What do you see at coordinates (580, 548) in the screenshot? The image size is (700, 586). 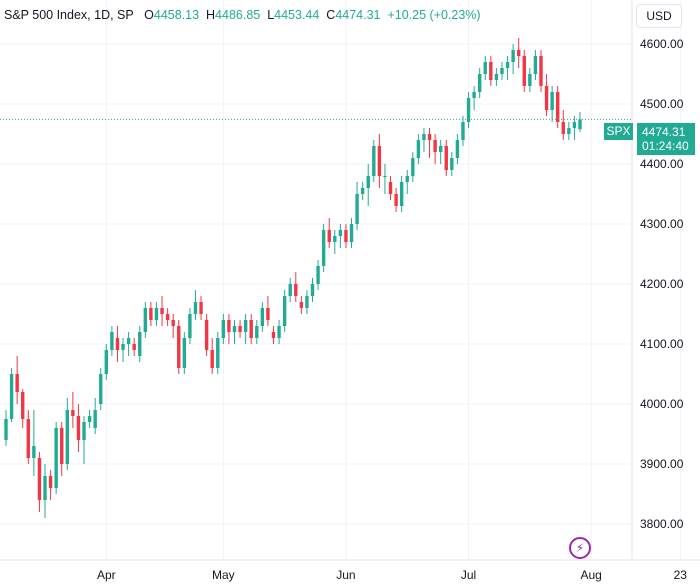 I see `lightning-bolt-icon: ⚡` at bounding box center [580, 548].